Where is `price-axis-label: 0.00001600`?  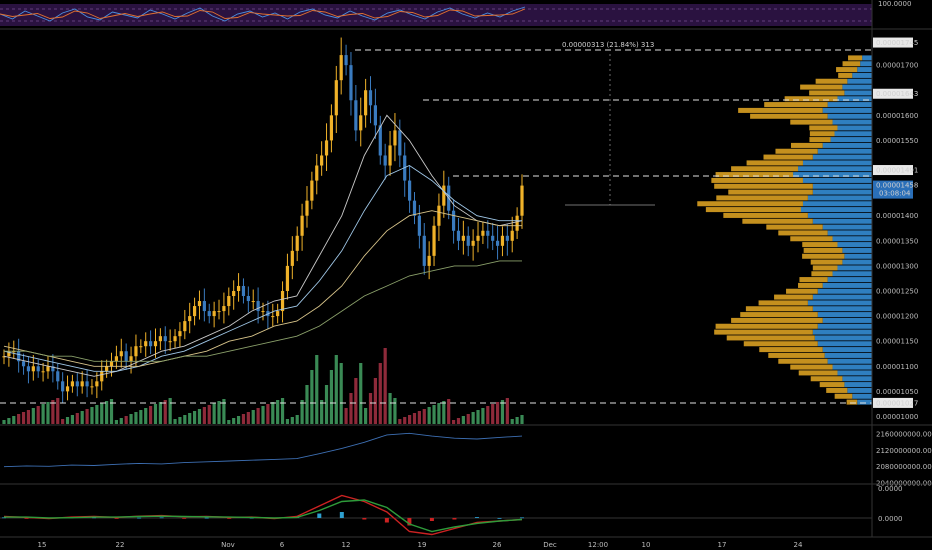
price-axis-label: 0.00001600 is located at coordinates (897, 116).